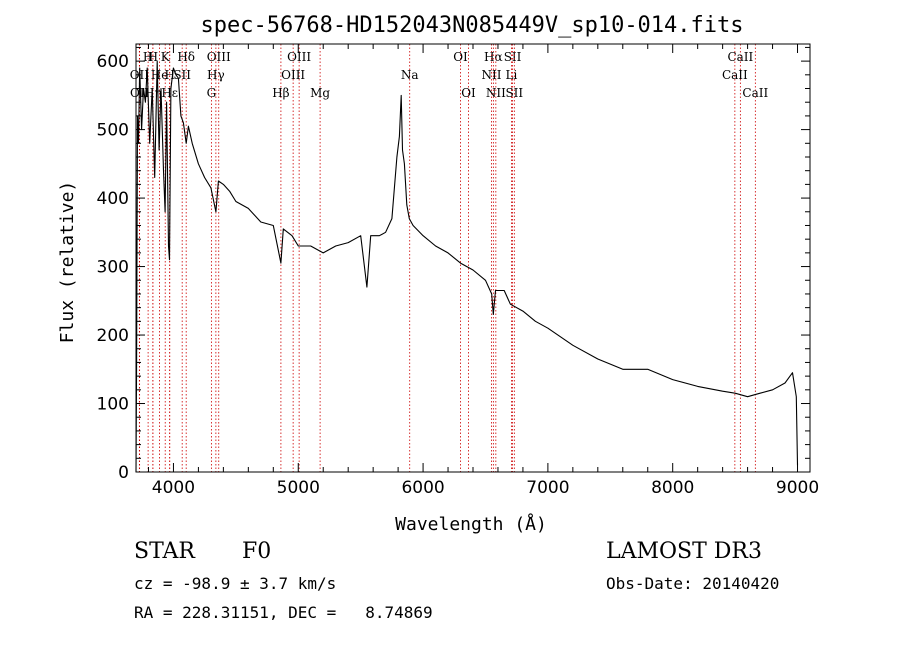 Image resolution: width=900 pixels, height=649 pixels. What do you see at coordinates (491, 75) in the screenshot?
I see `marker-label-17: NII` at bounding box center [491, 75].